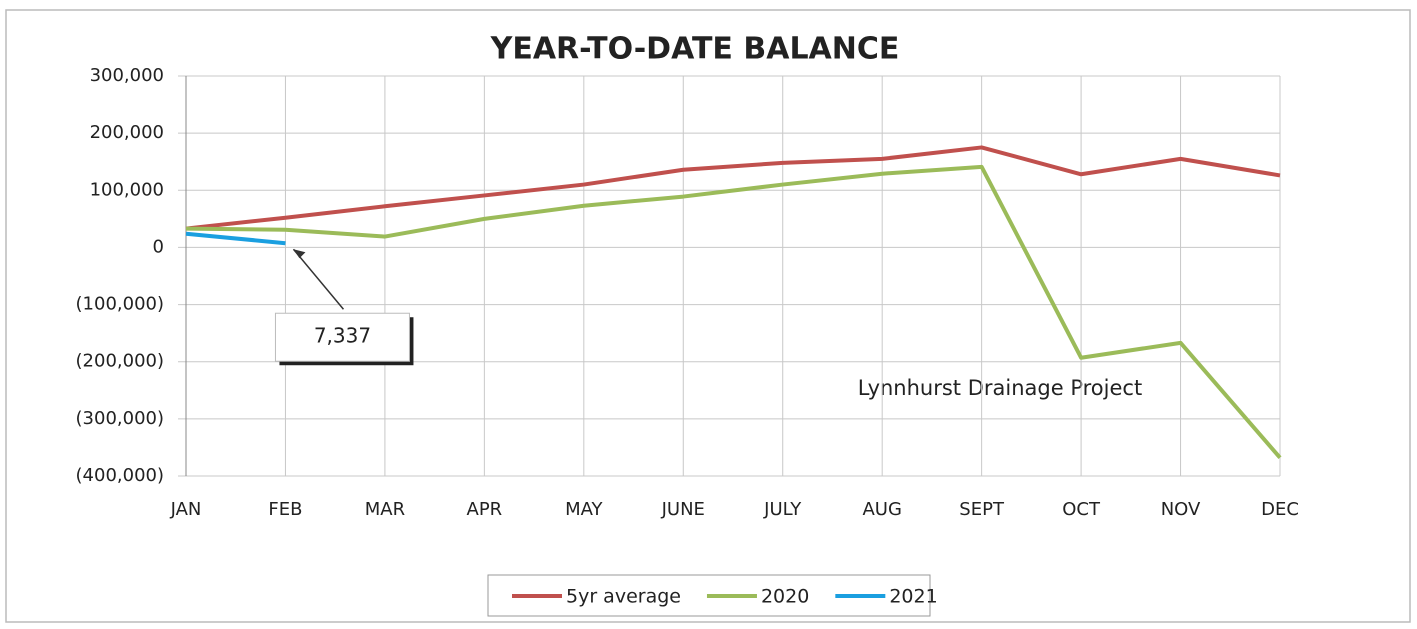  Describe the element at coordinates (785, 597) in the screenshot. I see `legend-label: 2020` at that location.